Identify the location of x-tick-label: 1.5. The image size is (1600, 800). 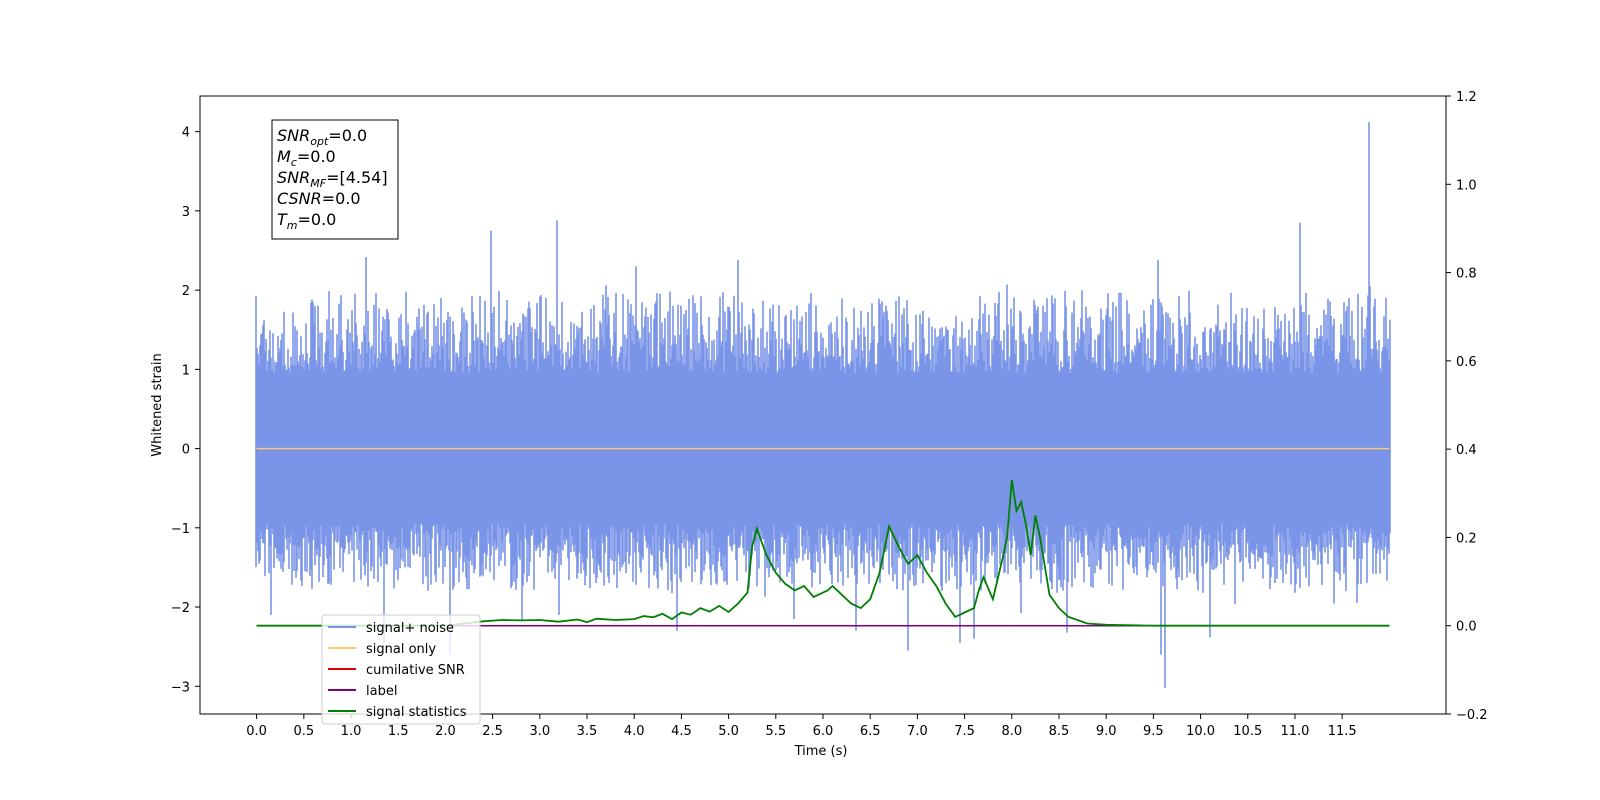
(398, 731).